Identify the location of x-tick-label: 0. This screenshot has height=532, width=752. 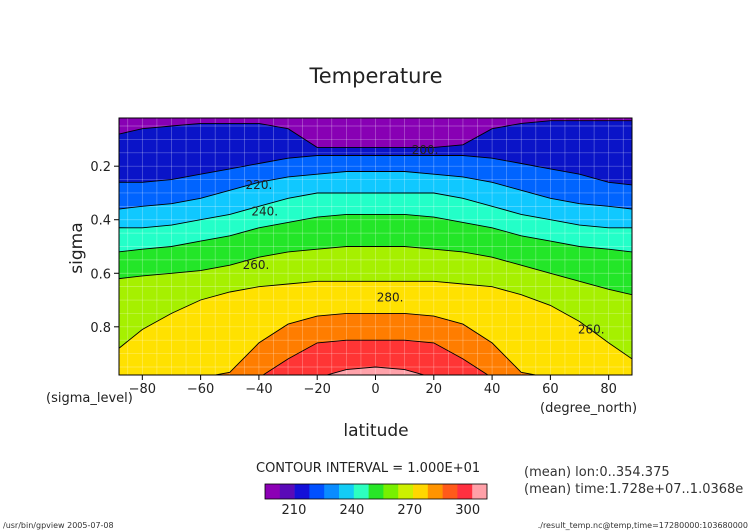
(375, 389).